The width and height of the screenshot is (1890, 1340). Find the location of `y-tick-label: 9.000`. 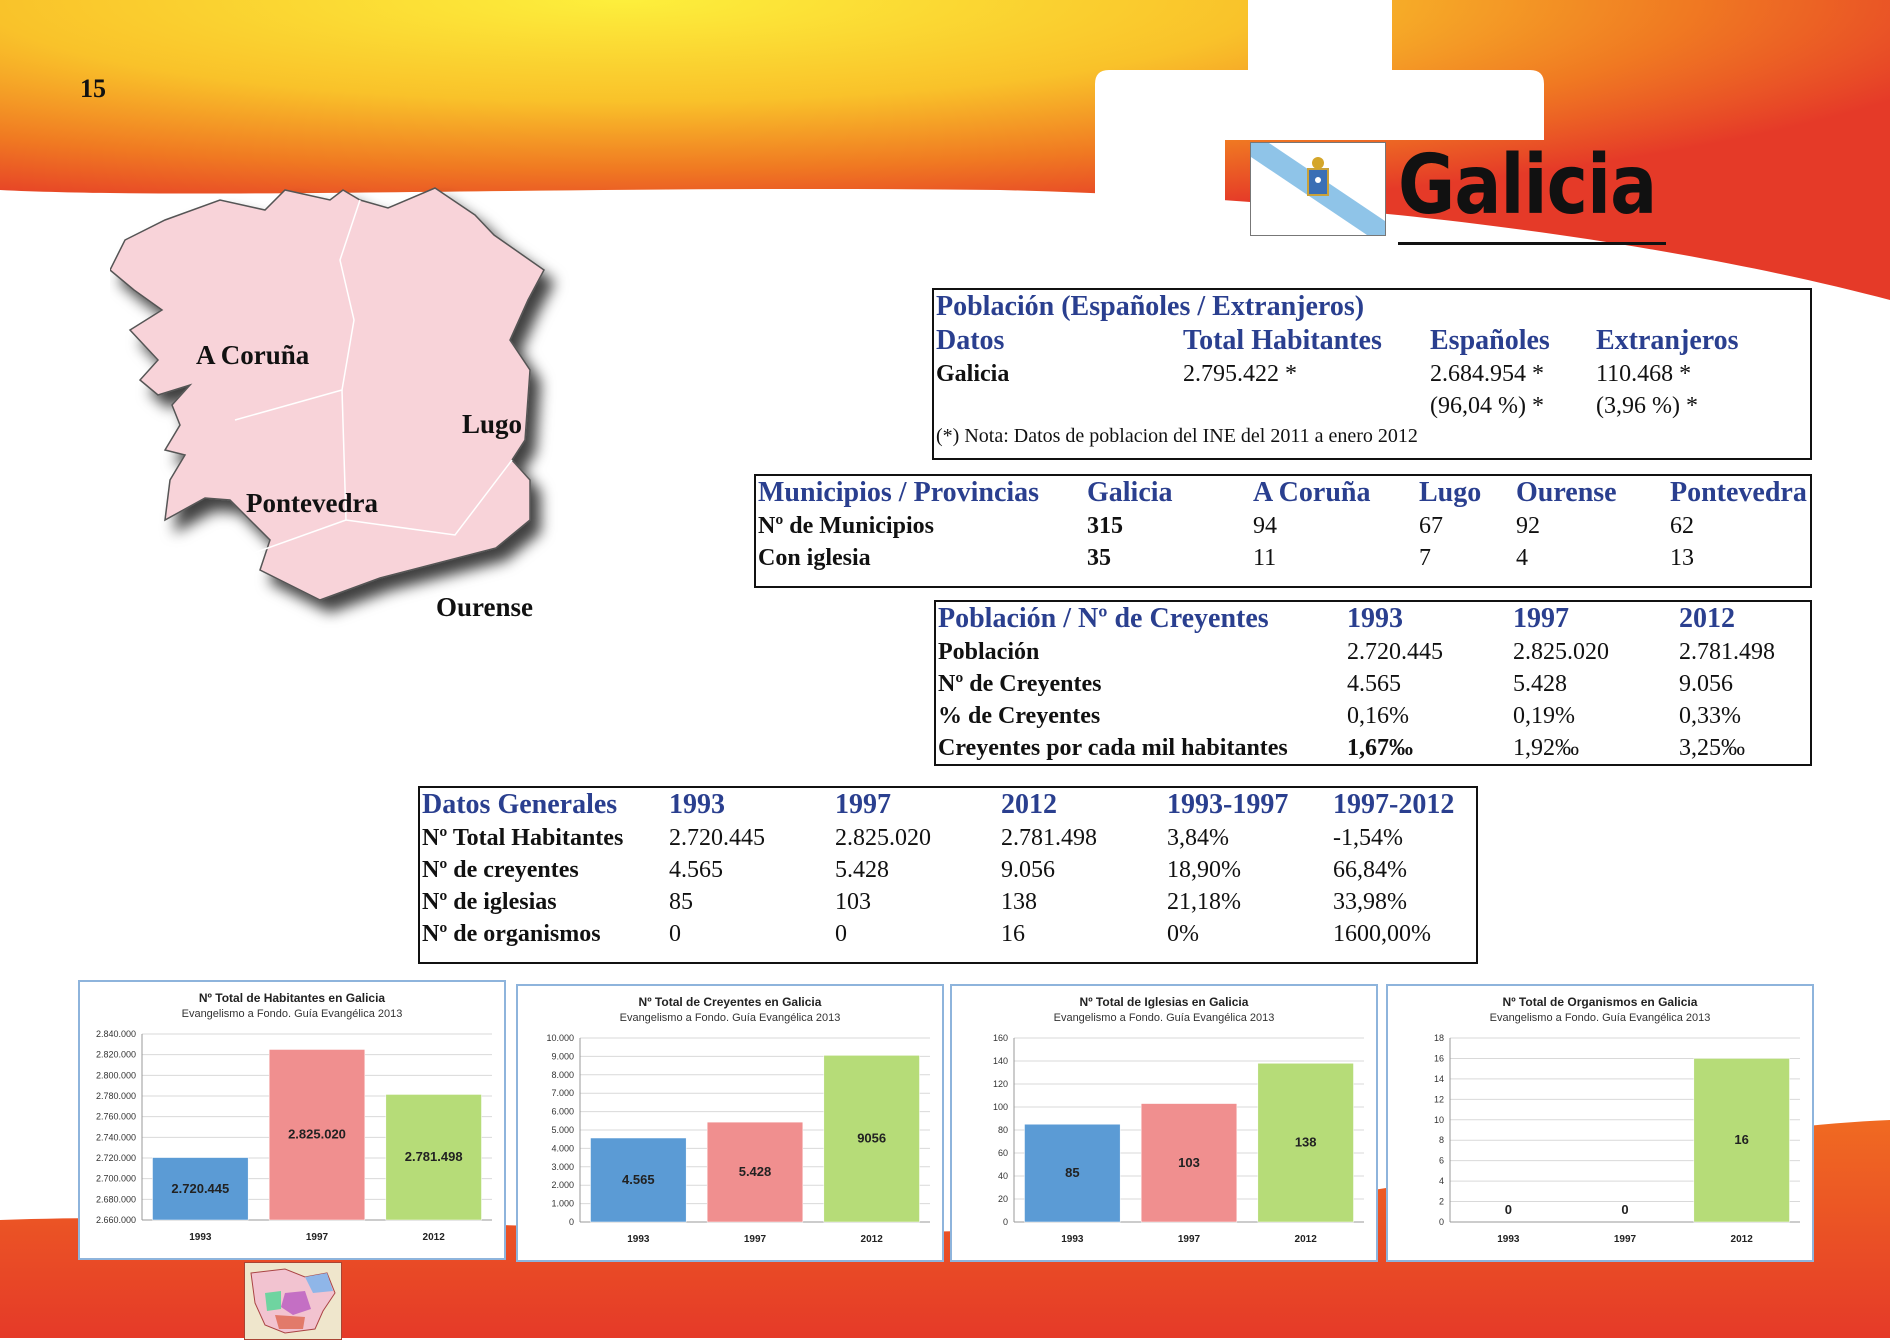

y-tick-label: 9.000 is located at coordinates (562, 1056).